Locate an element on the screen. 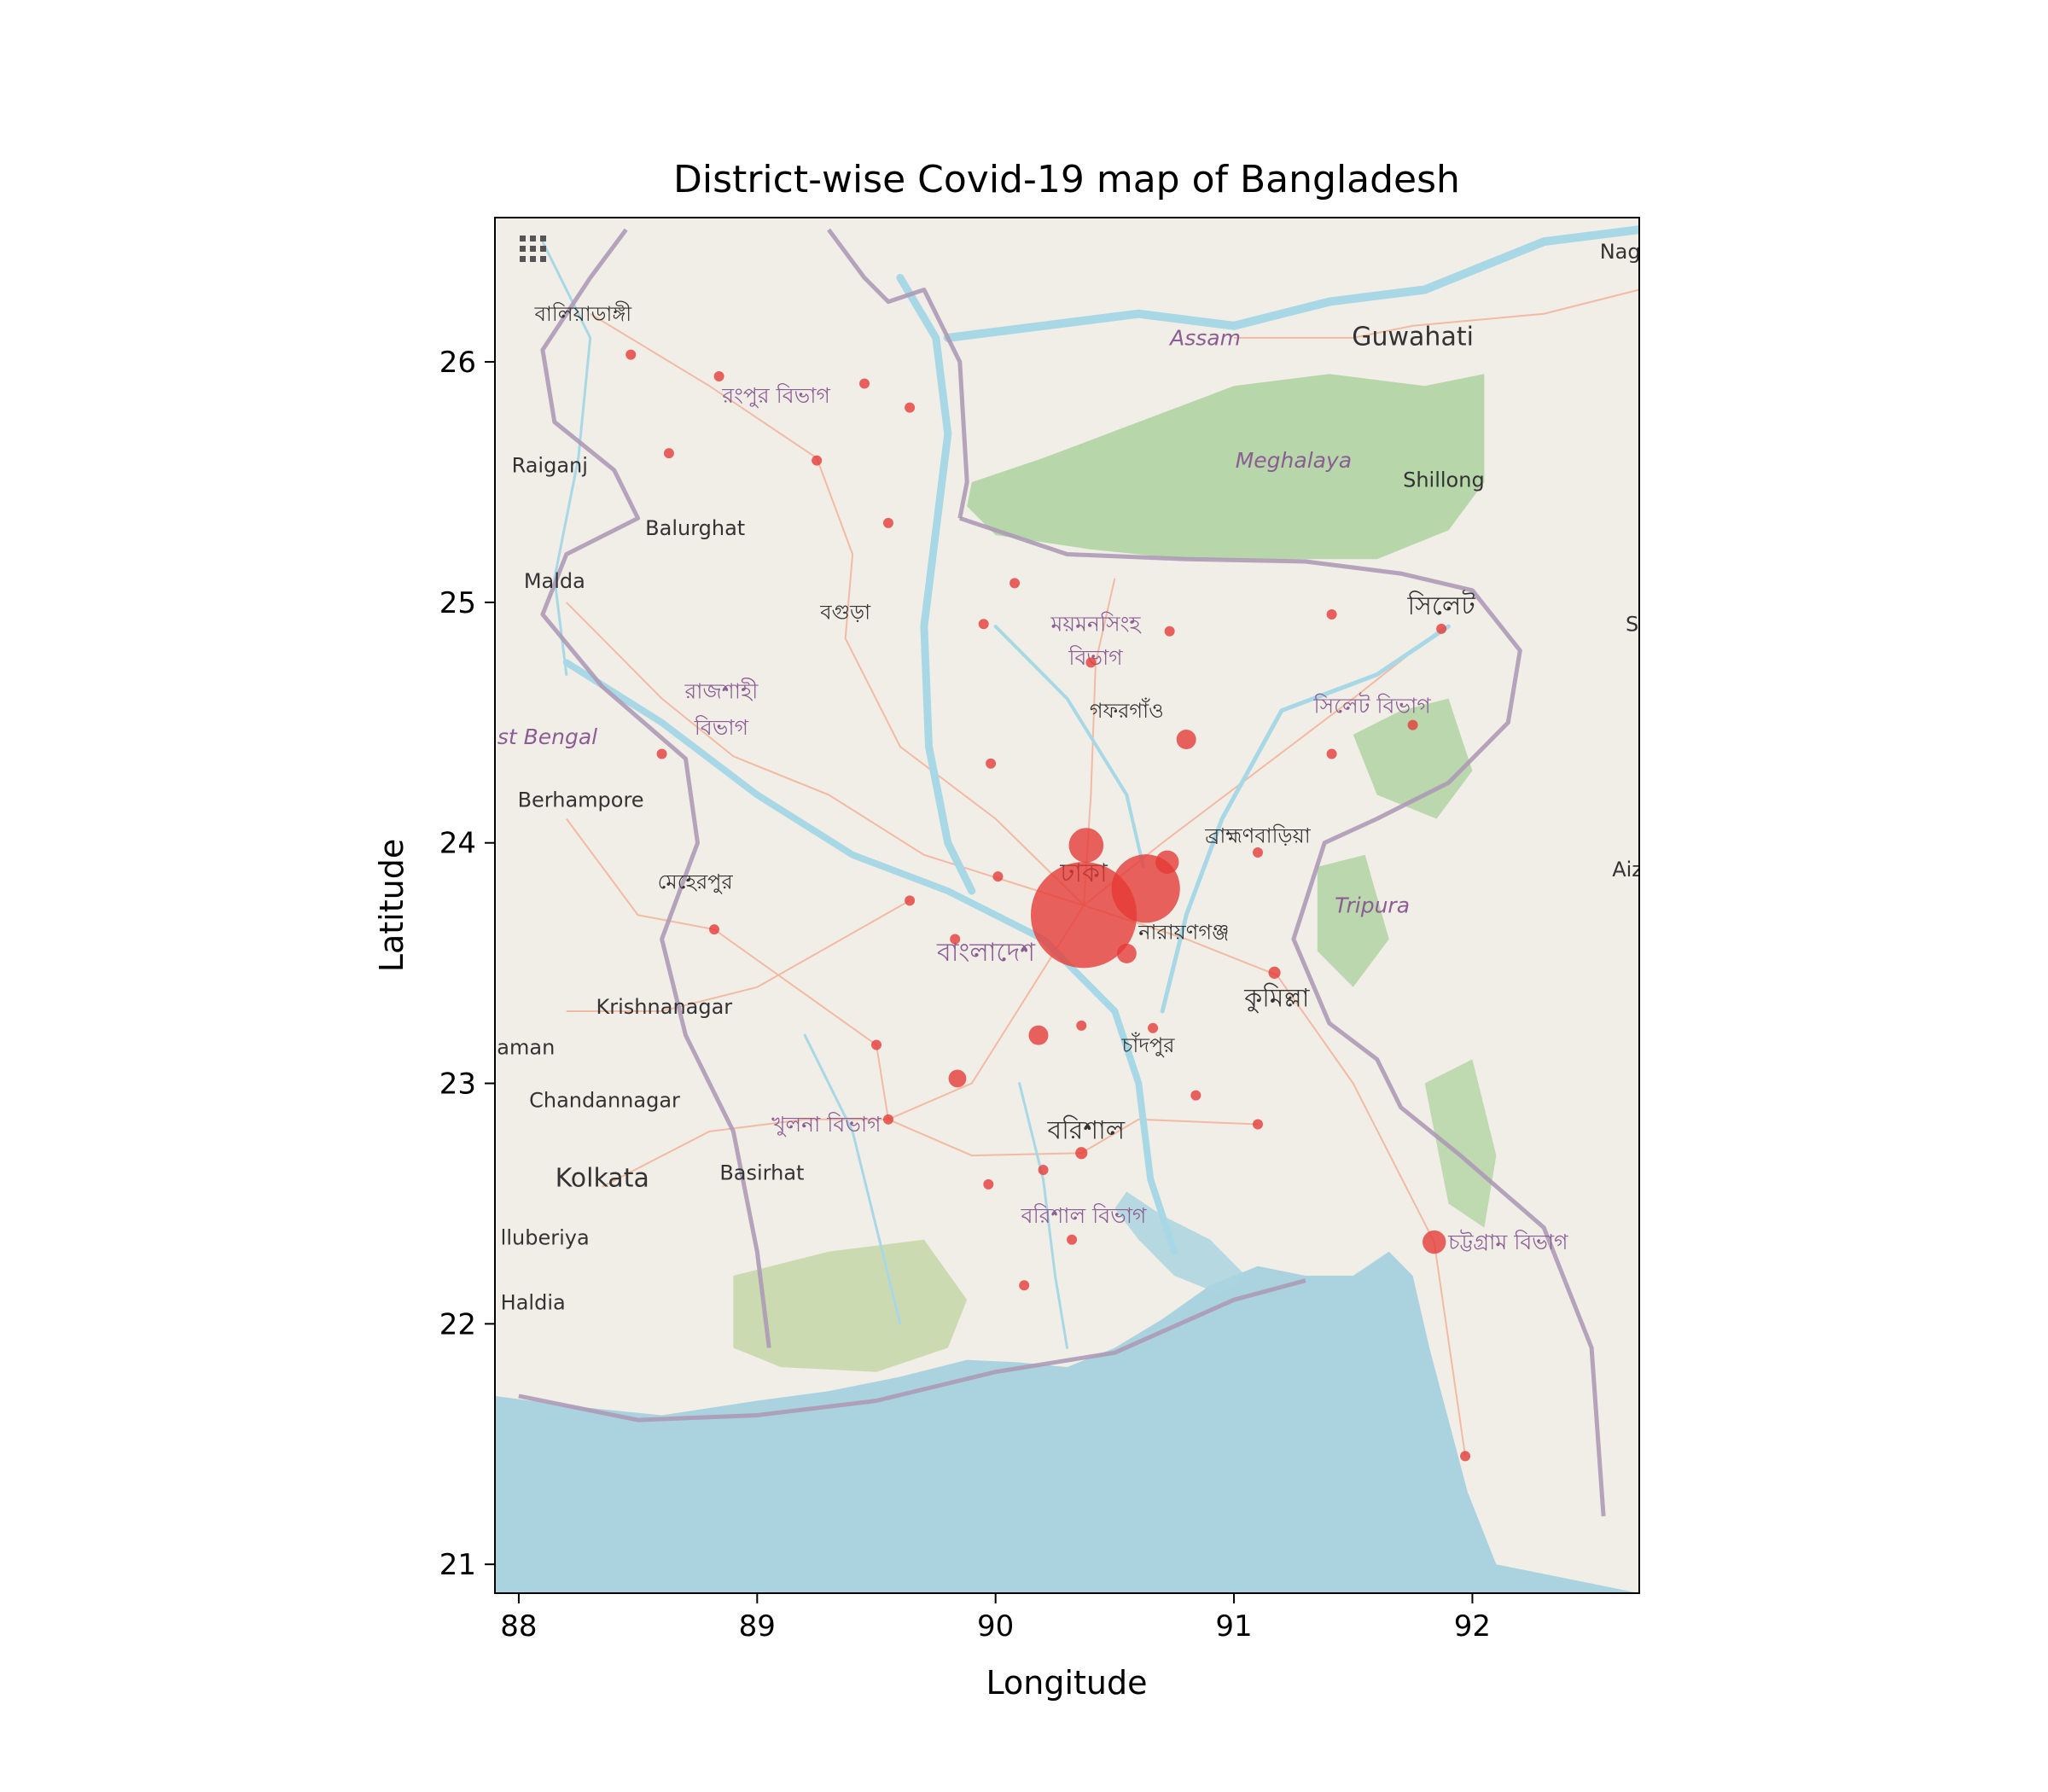 The width and height of the screenshot is (2048, 1792). sylhet-hills is located at coordinates (1413, 758).